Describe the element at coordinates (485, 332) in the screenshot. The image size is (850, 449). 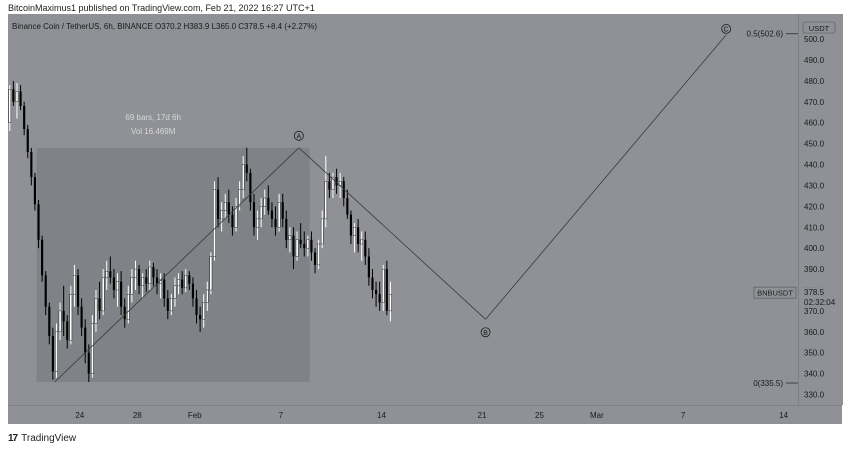
I see `wave-label-circle` at that location.